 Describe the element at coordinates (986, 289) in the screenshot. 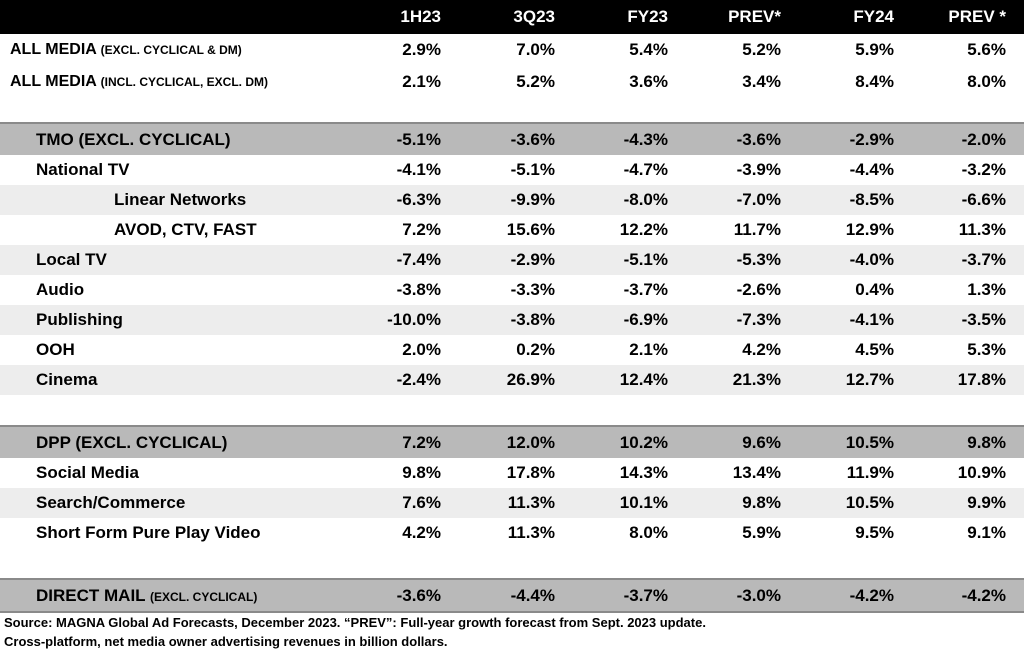

I see `table-cell: 1.3%` at that location.